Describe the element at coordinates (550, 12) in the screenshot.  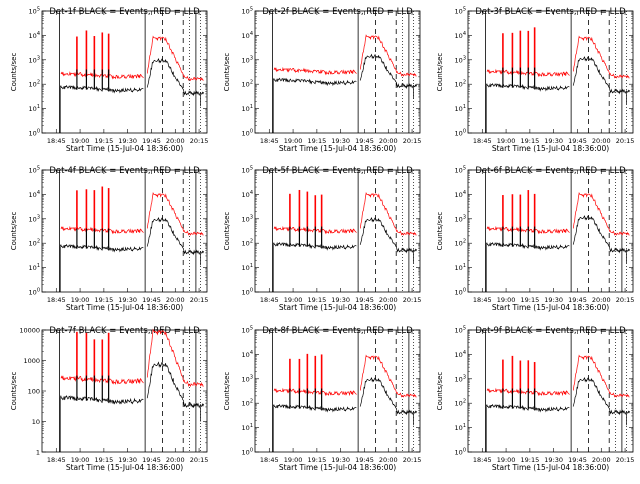
I see `panel-title: Det-3f BLACK = Events, RED = LLD` at that location.